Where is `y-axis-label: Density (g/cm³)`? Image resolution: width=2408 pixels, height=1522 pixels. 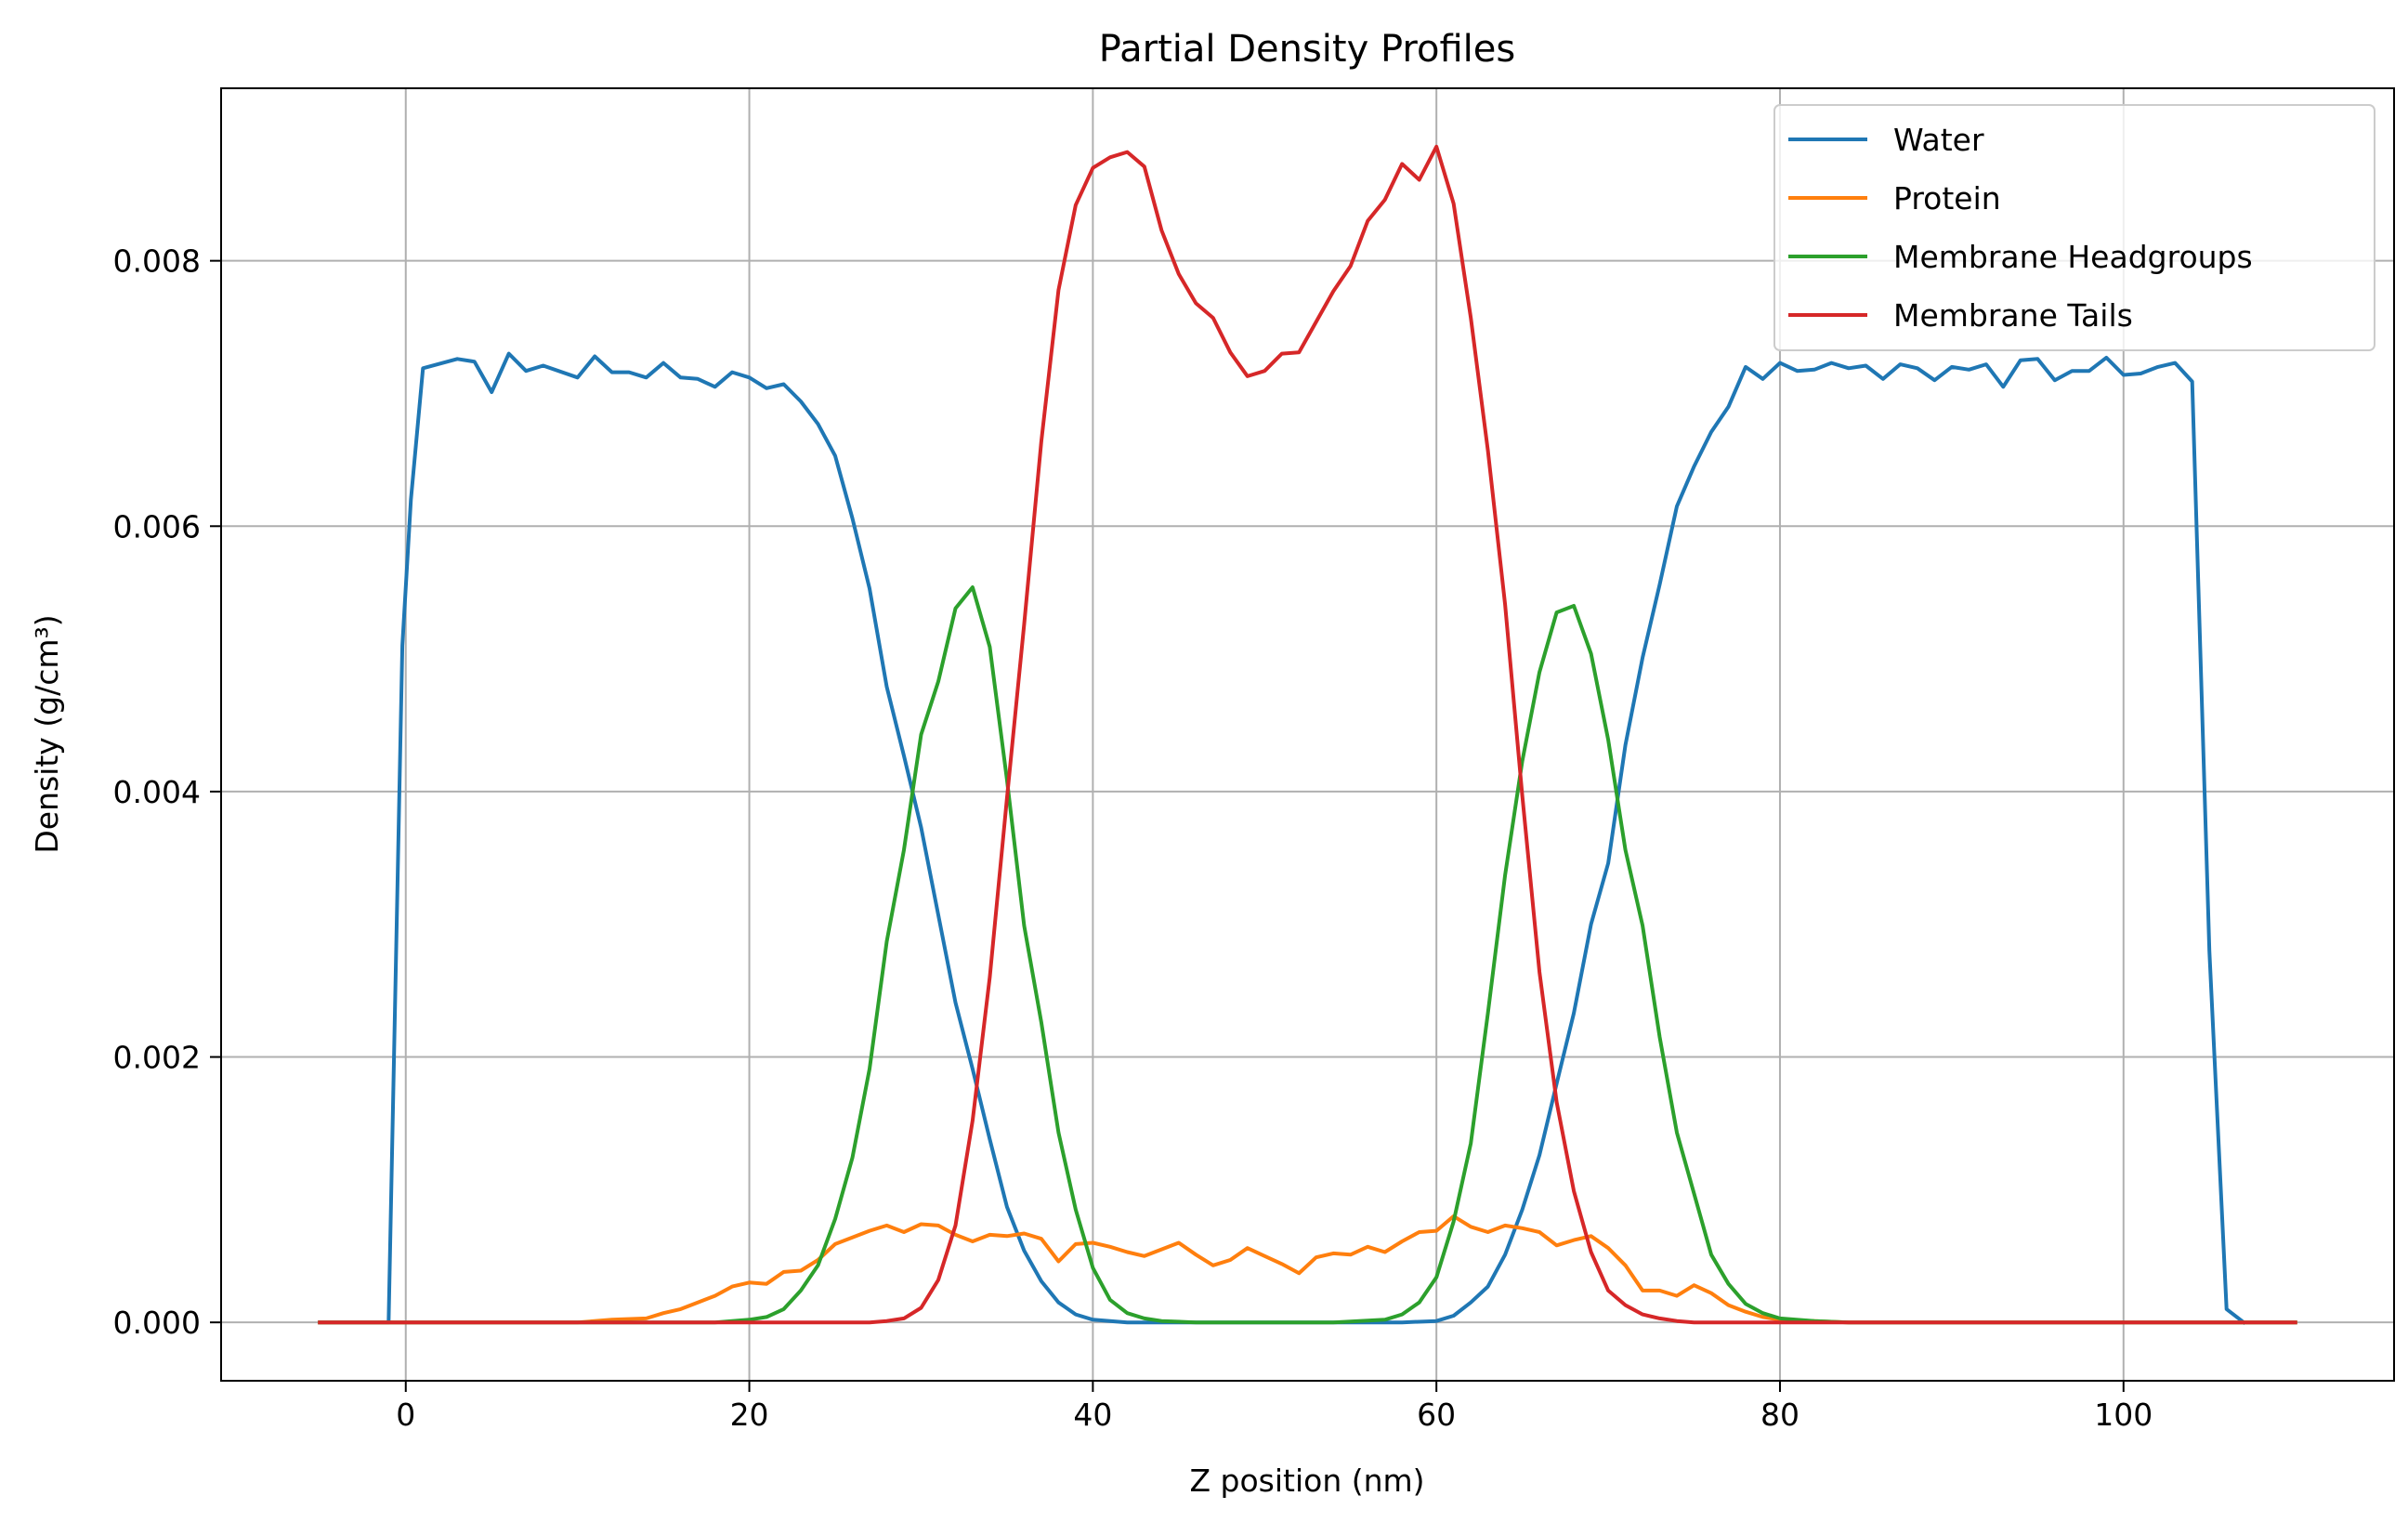 y-axis-label: Density (g/cm³) is located at coordinates (47, 733).